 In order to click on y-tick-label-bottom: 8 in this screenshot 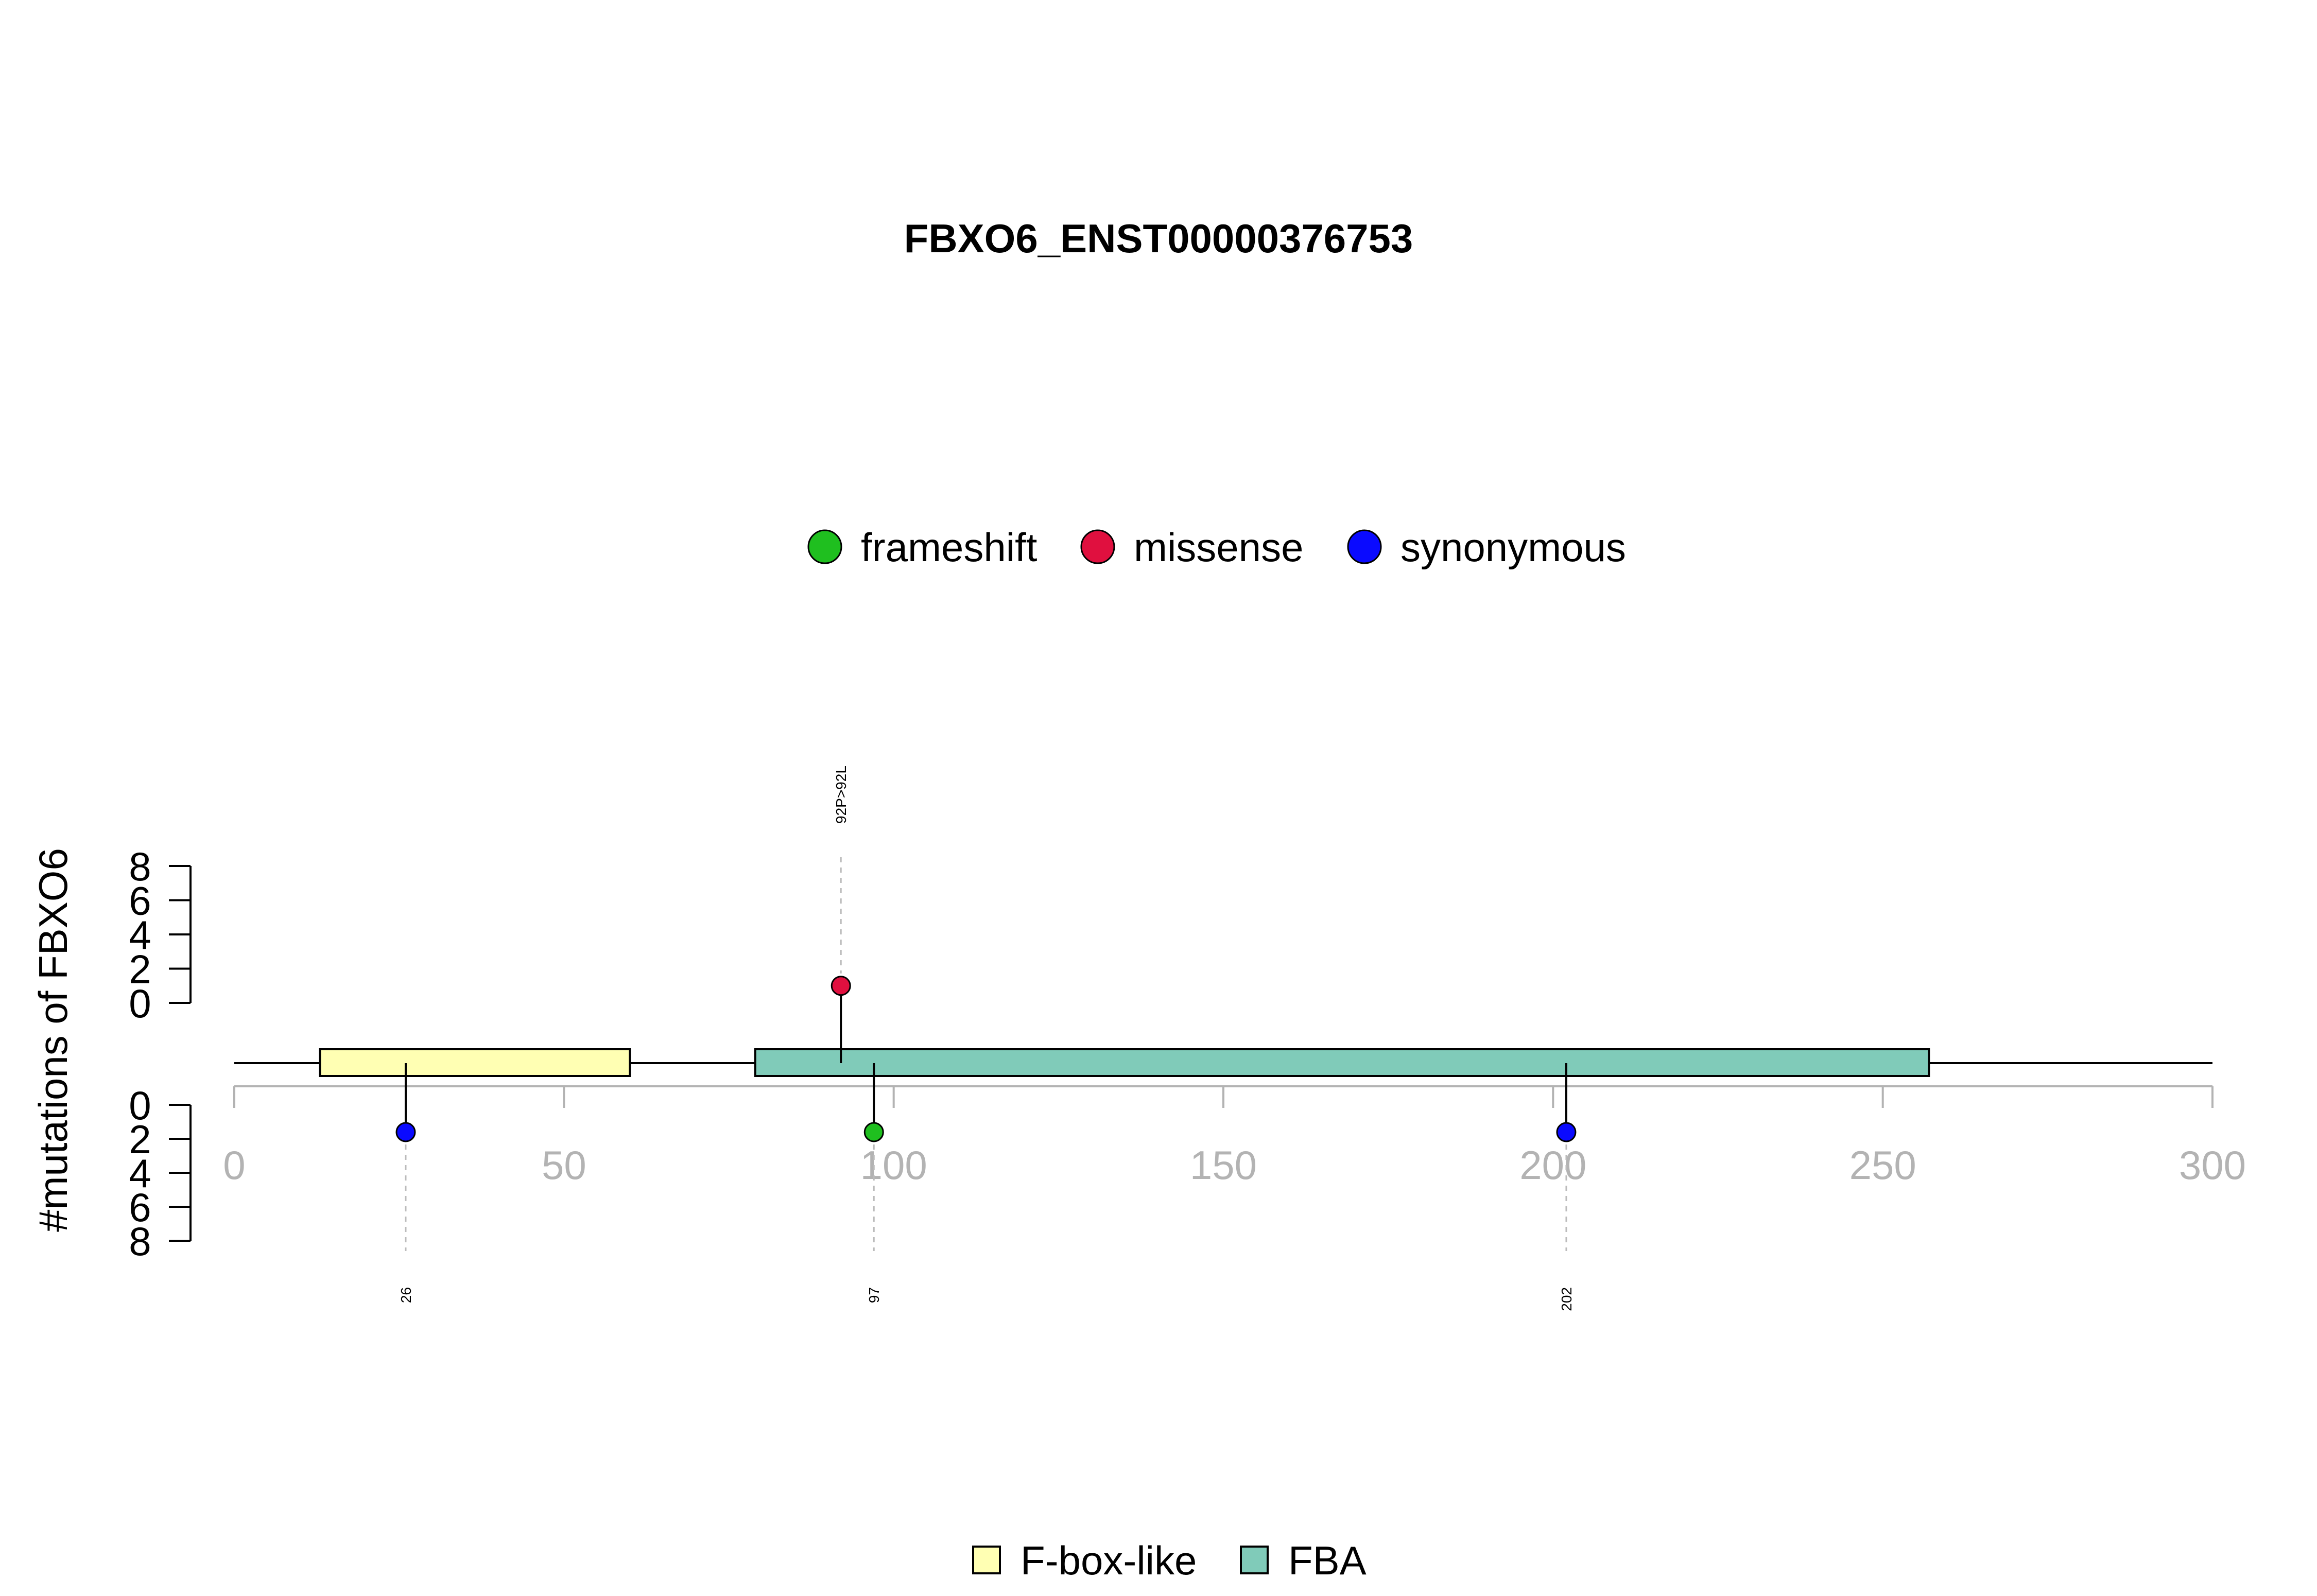, I will do `click(140, 1242)`.